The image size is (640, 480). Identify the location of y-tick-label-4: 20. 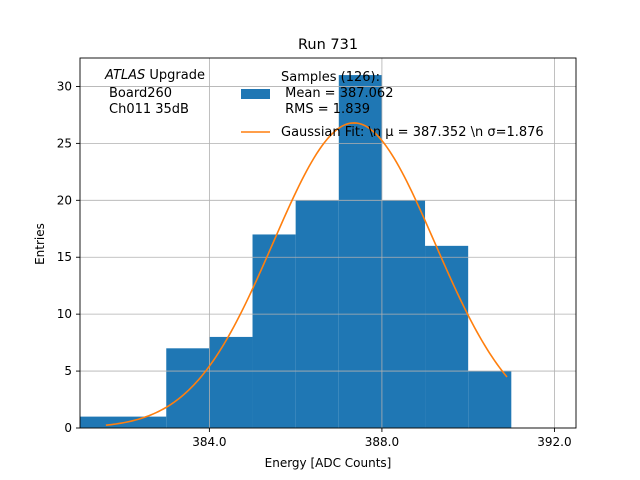
(64, 200).